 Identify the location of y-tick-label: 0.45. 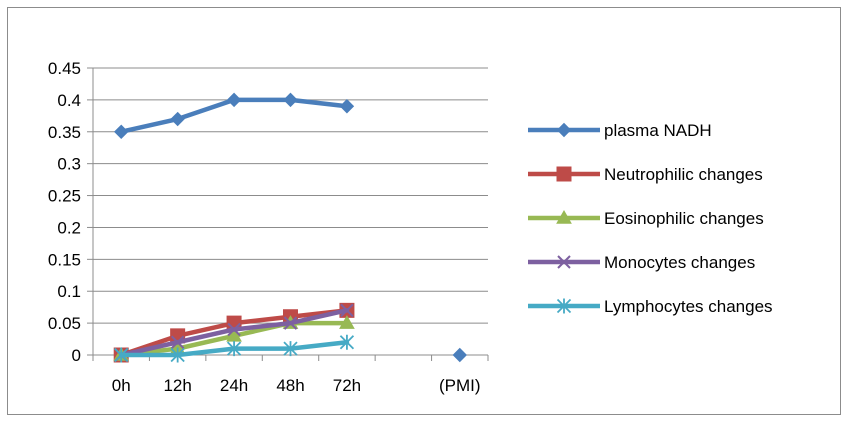
(64, 68).